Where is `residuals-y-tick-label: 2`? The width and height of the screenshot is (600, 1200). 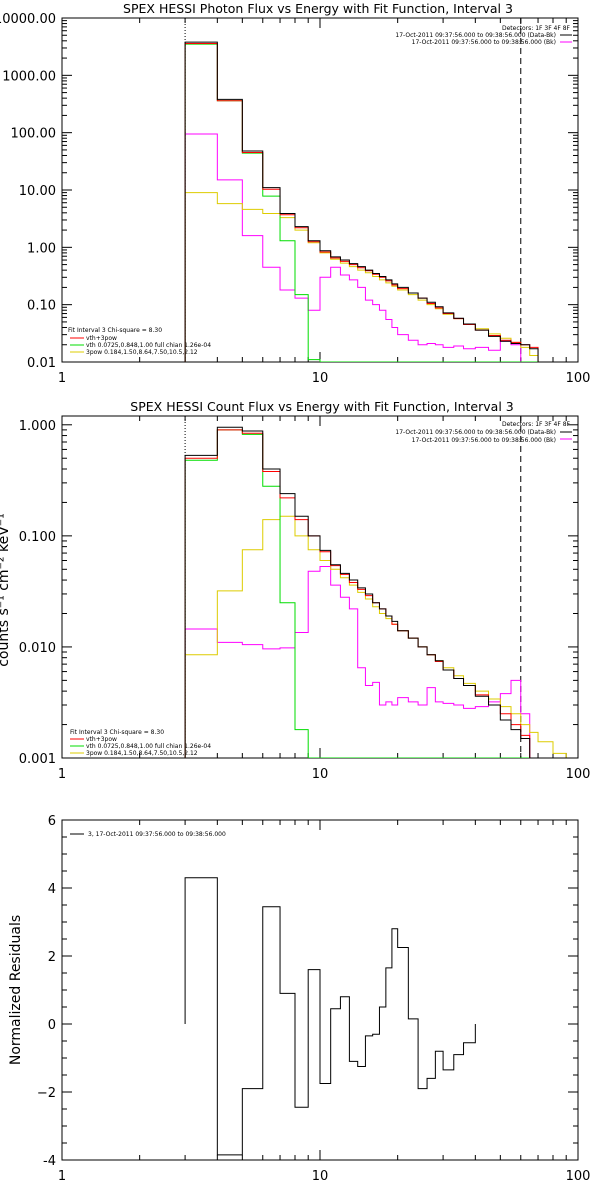 residuals-y-tick-label: 2 is located at coordinates (52, 957).